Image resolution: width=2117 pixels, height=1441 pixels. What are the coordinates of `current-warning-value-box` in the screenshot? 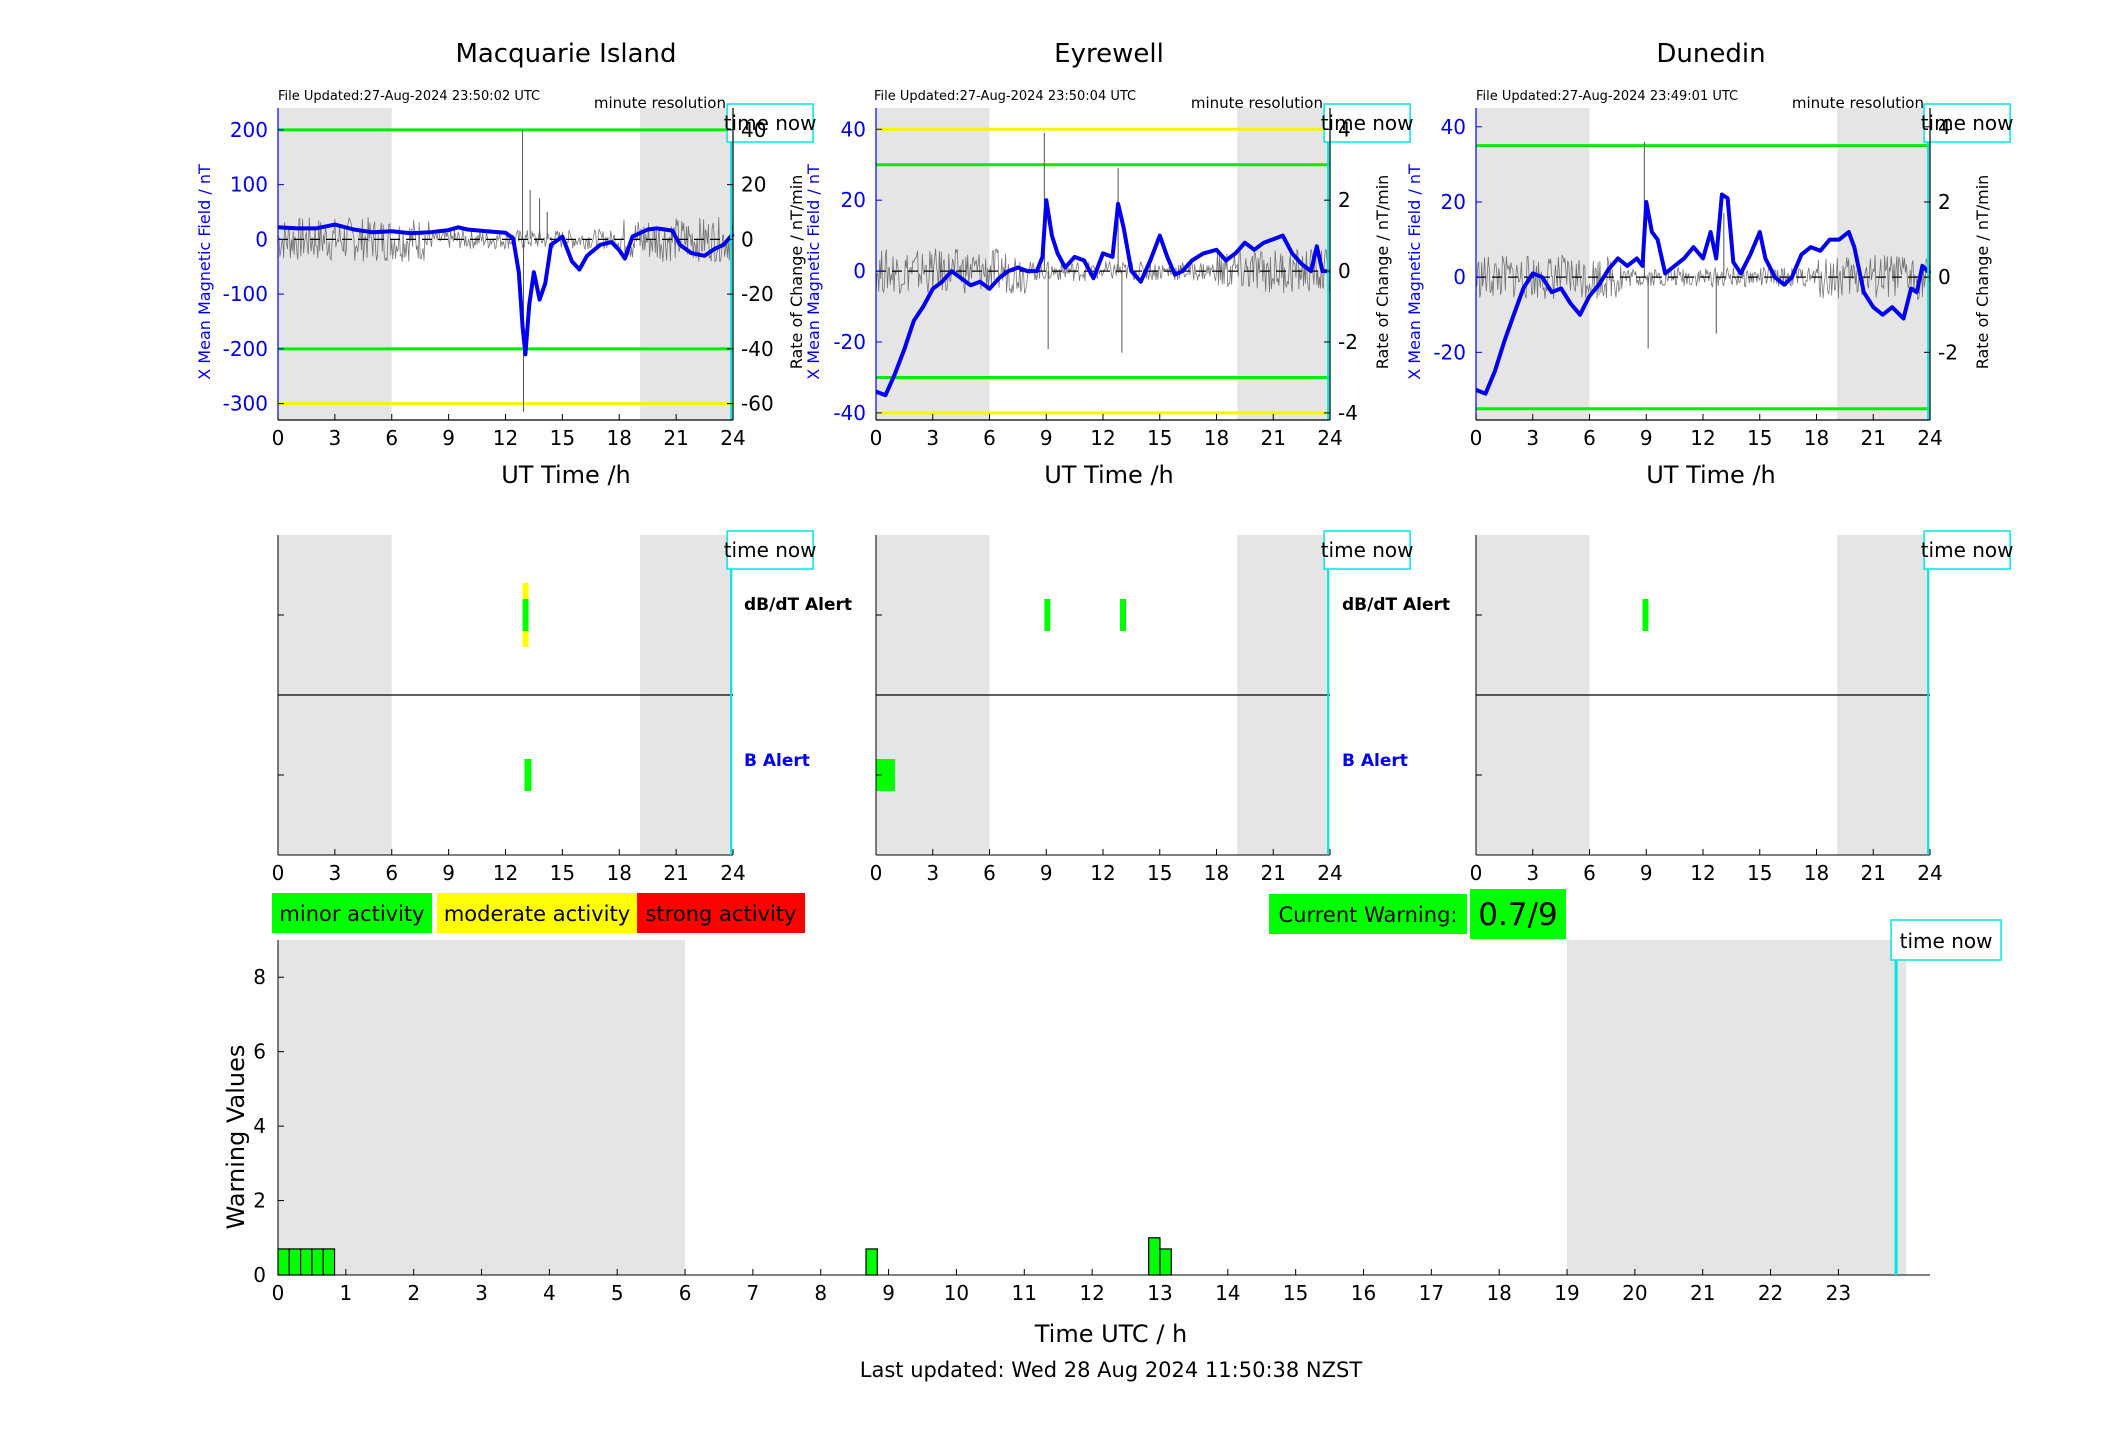 It's located at (1518, 914).